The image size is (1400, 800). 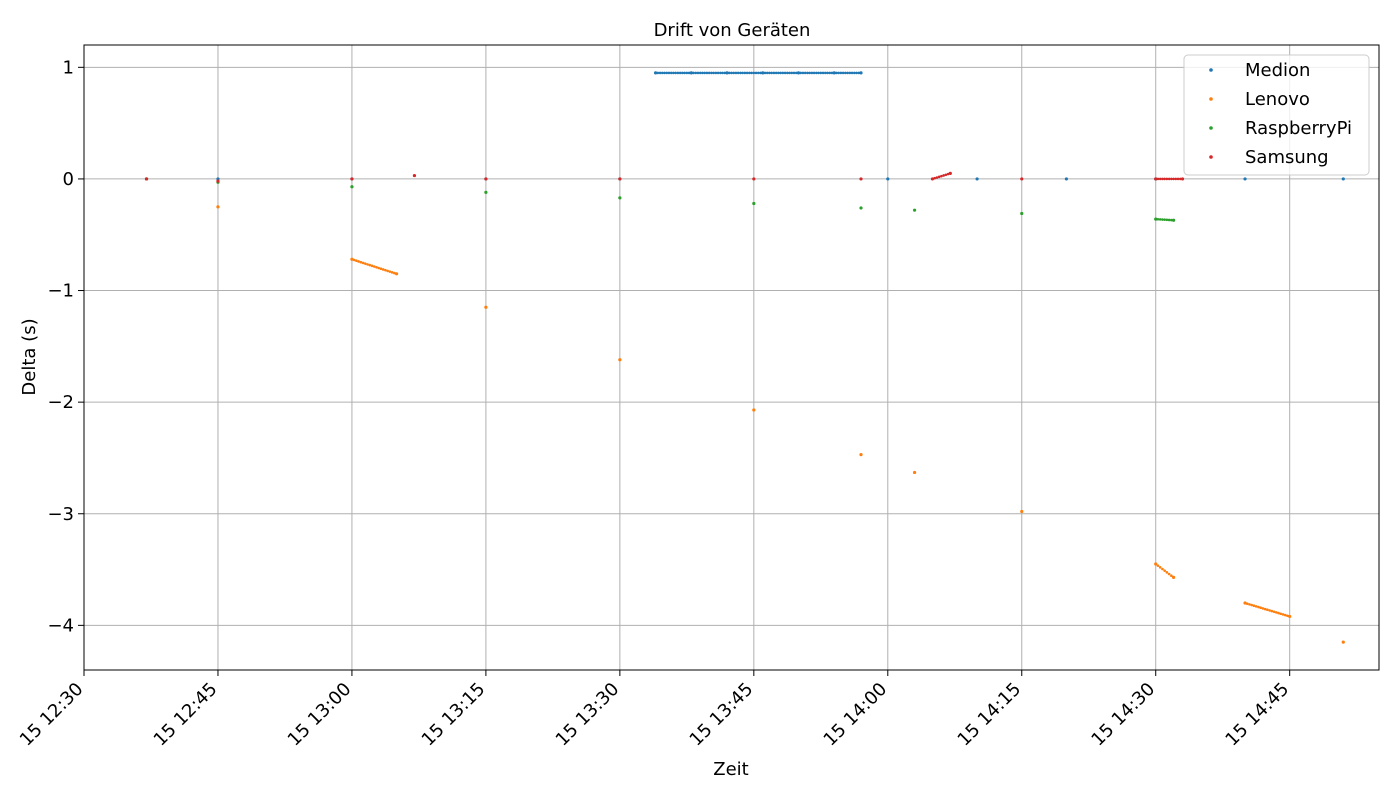 What do you see at coordinates (1277, 70) in the screenshot?
I see `legend-entry: Medion` at bounding box center [1277, 70].